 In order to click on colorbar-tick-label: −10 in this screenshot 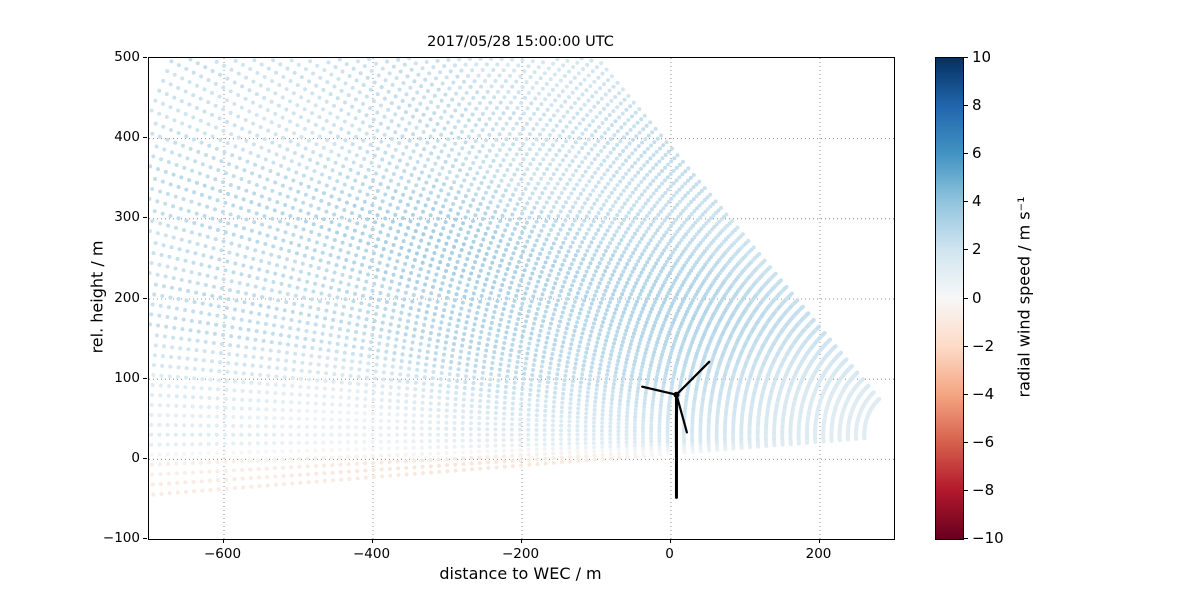, I will do `click(988, 538)`.